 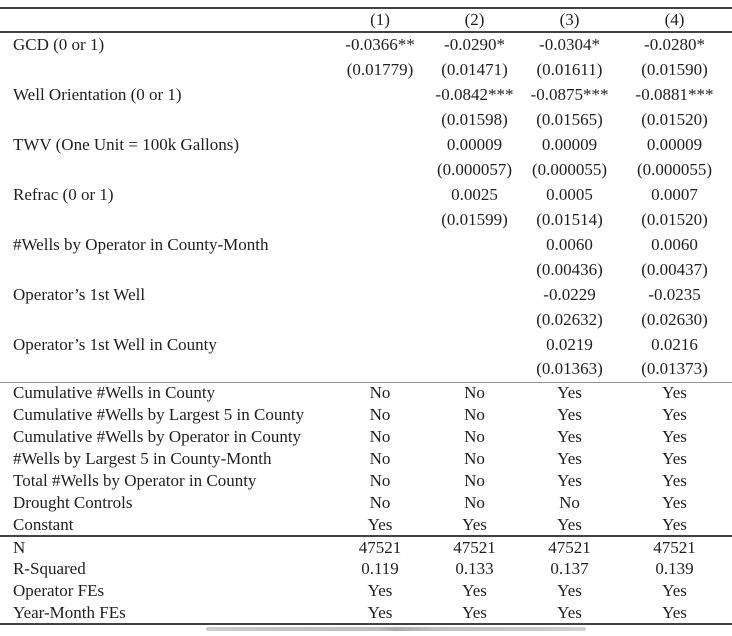 I want to click on summary-row: N 47521 47521 47521 47521, so click(x=366, y=547).